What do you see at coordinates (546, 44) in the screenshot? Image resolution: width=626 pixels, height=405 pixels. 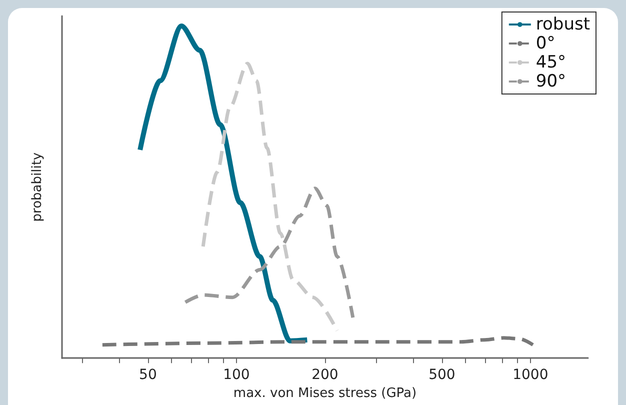 I see `legend-label: 0°` at bounding box center [546, 44].